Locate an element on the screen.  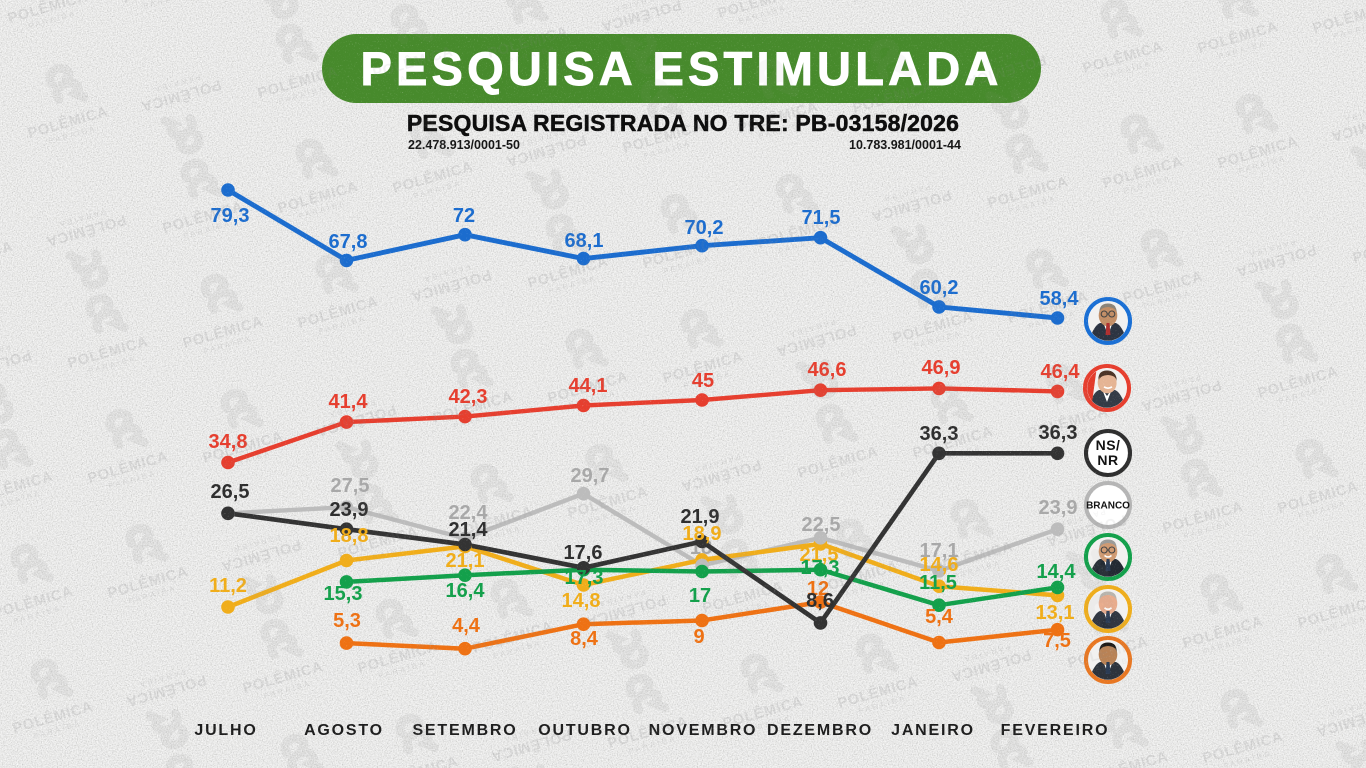
svg-text: 13,1 is located at coordinates (1055, 613).